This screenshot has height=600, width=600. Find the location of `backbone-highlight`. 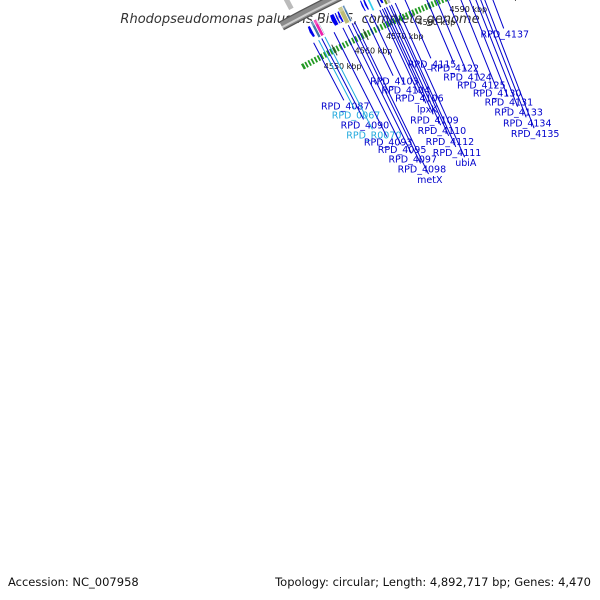

backbone-highlight is located at coordinates (309, 14).